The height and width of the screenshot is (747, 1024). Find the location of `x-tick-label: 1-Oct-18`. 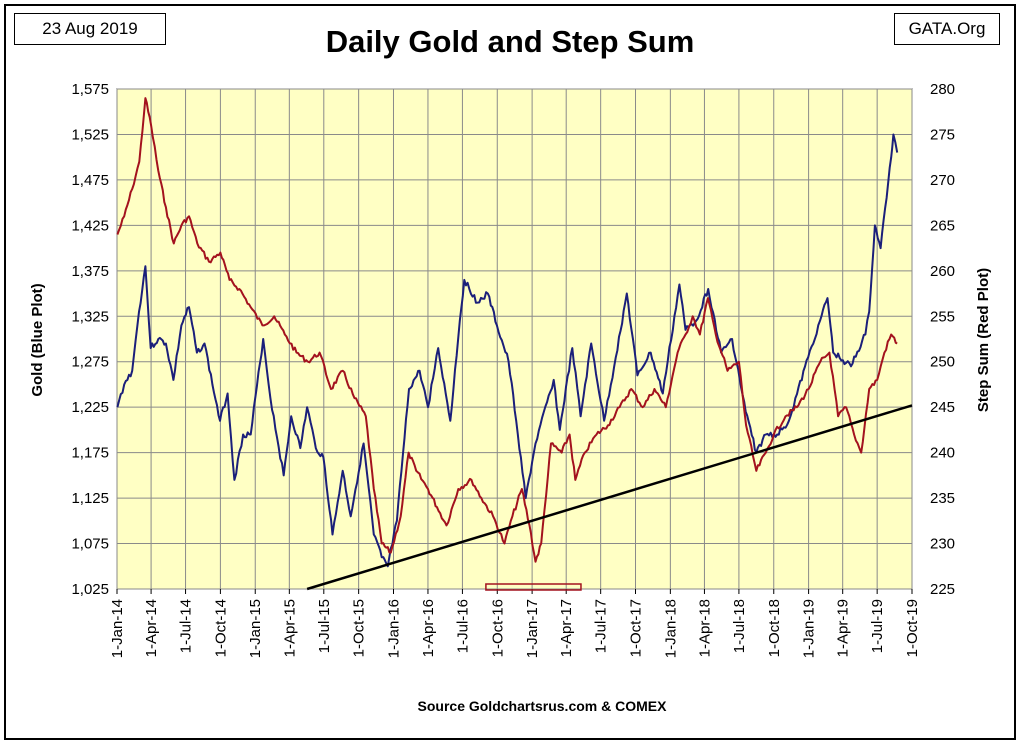

x-tick-label: 1-Oct-18 is located at coordinates (774, 628).